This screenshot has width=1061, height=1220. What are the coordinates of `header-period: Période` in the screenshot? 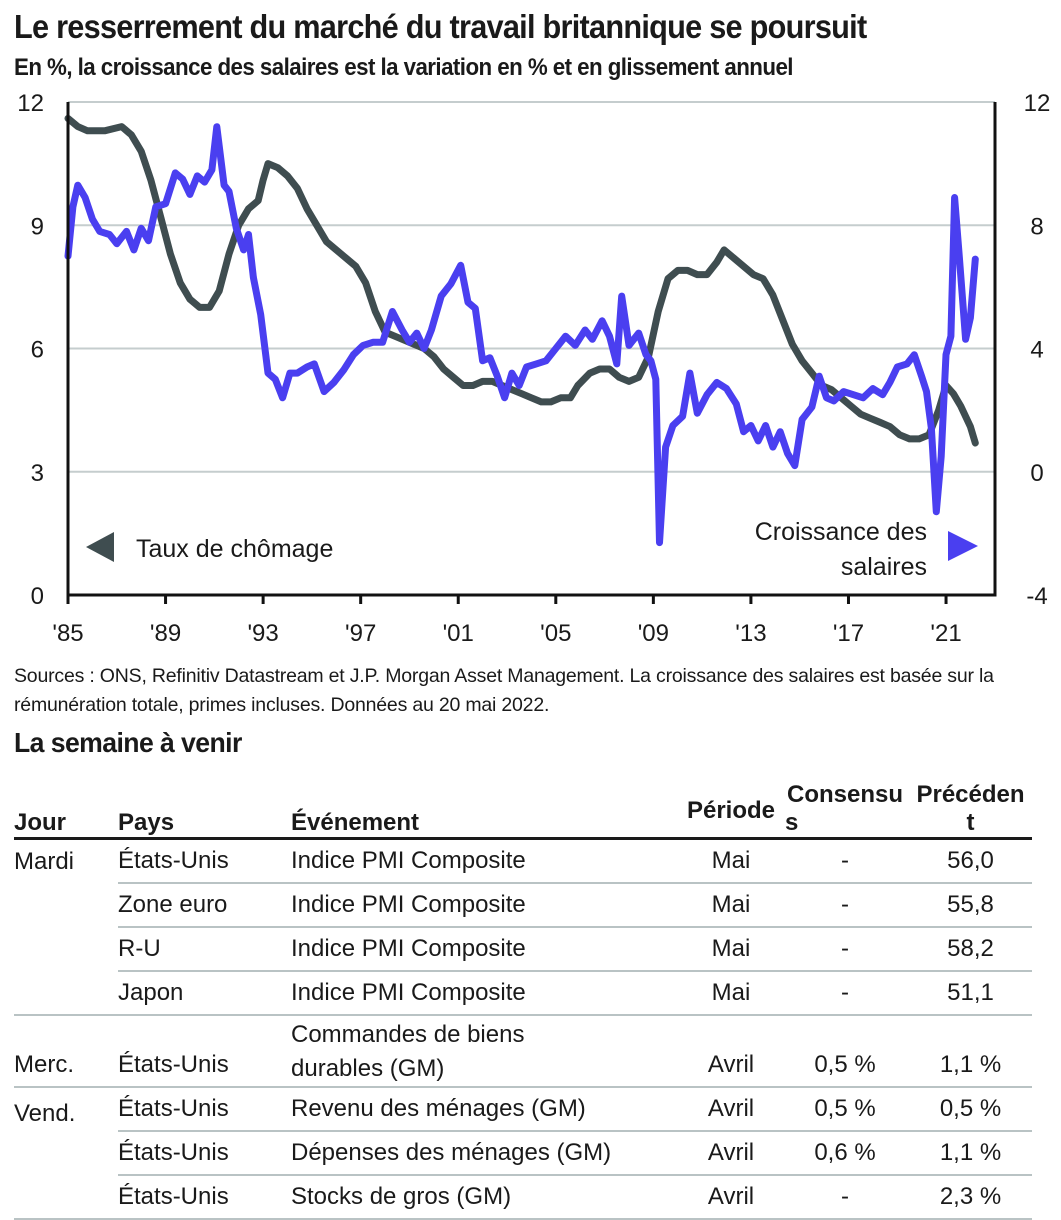 It's located at (731, 801).